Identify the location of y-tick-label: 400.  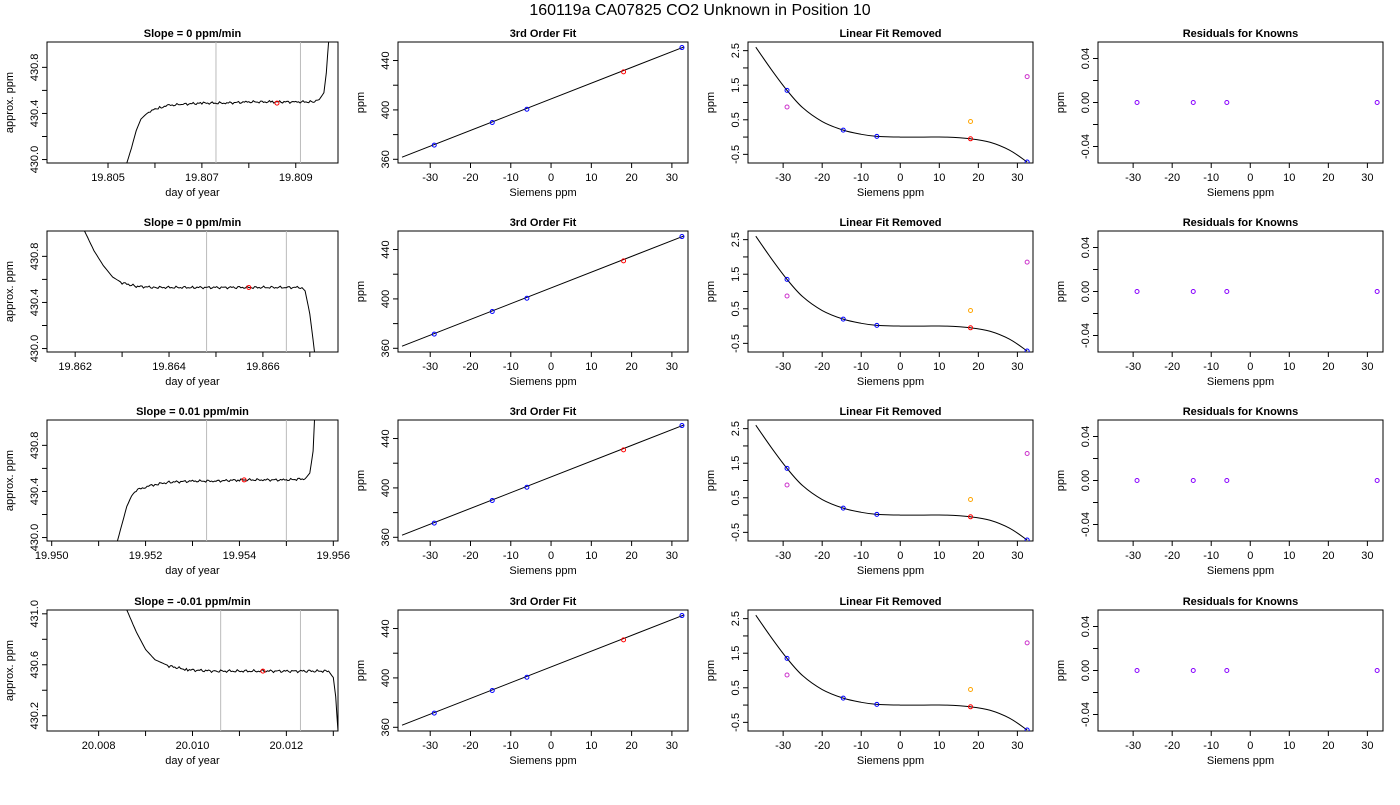
(386, 110).